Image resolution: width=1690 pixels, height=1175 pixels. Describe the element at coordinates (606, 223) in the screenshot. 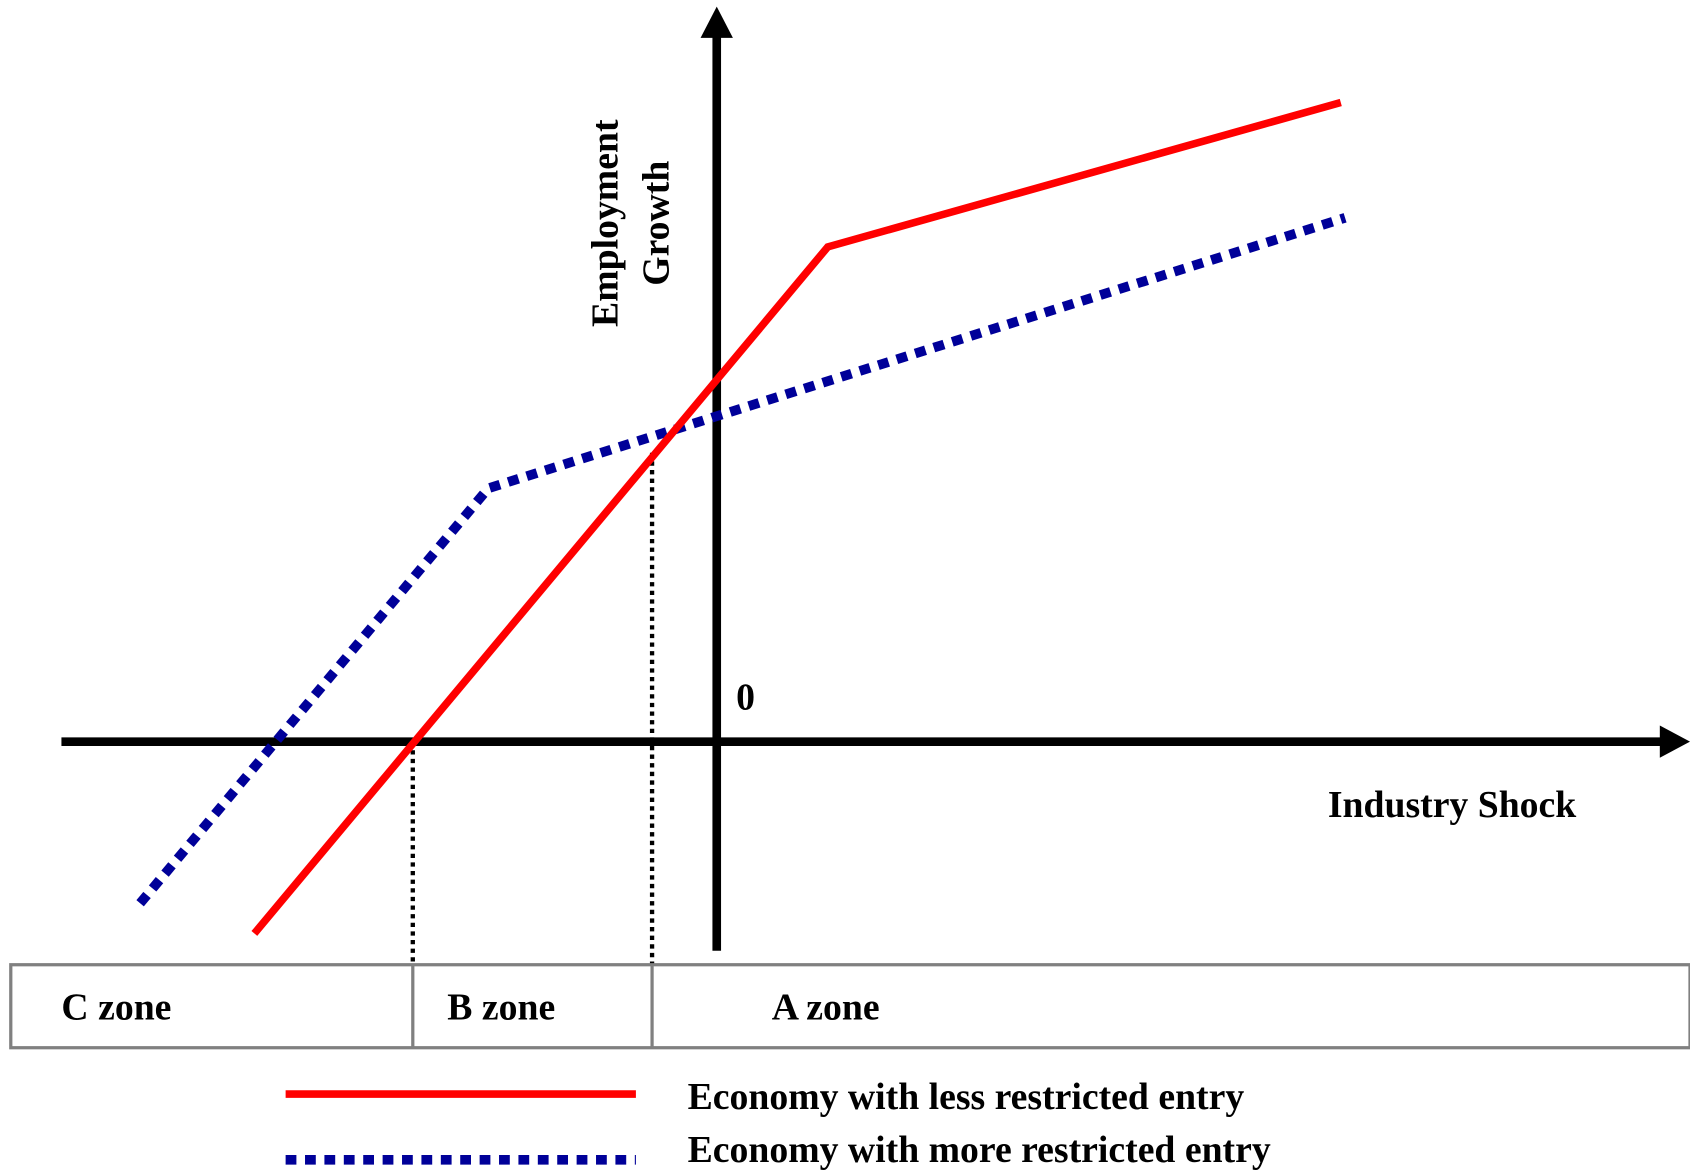

I see `y-axis-label: Employment` at that location.